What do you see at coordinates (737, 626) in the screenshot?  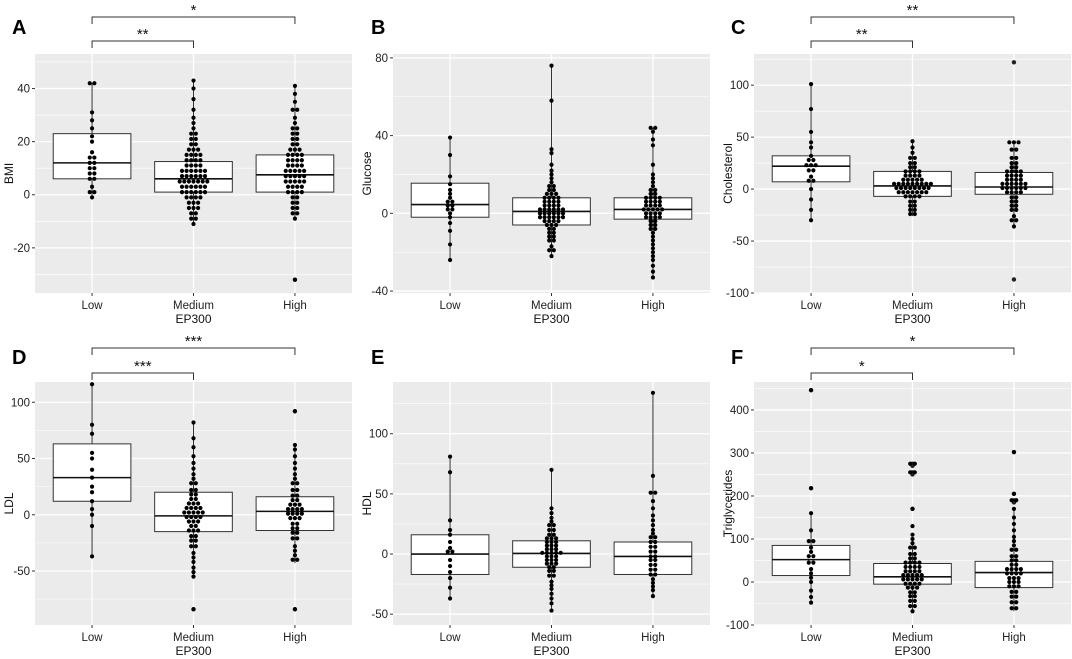 I see `y-tick-label: -100` at bounding box center [737, 626].